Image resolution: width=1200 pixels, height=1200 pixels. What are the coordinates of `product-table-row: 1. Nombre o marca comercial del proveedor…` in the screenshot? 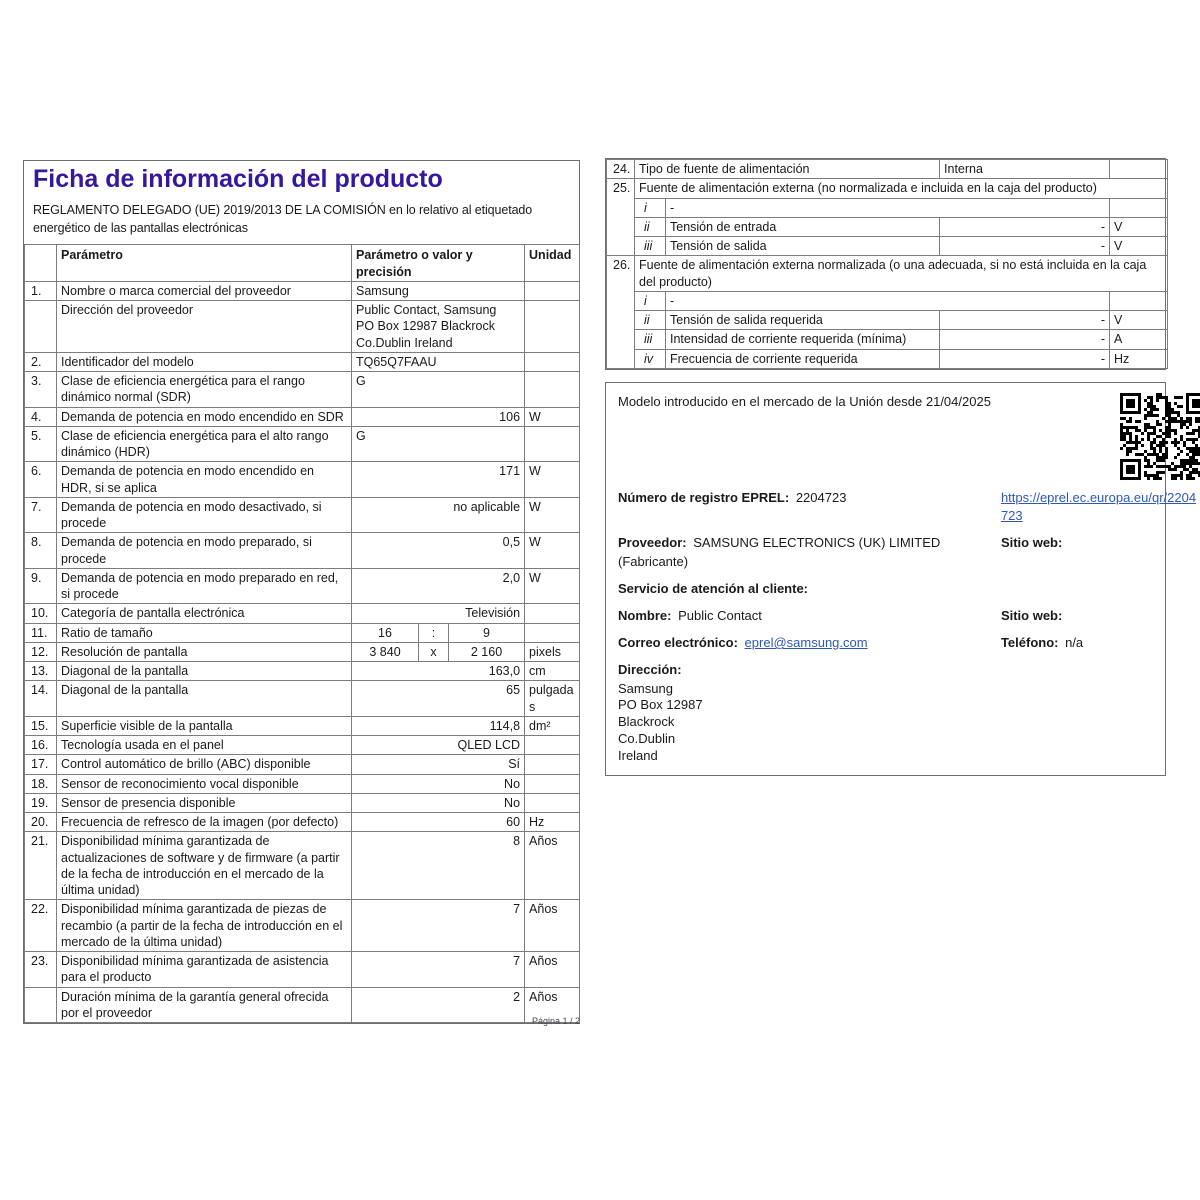 It's located at (302, 291).